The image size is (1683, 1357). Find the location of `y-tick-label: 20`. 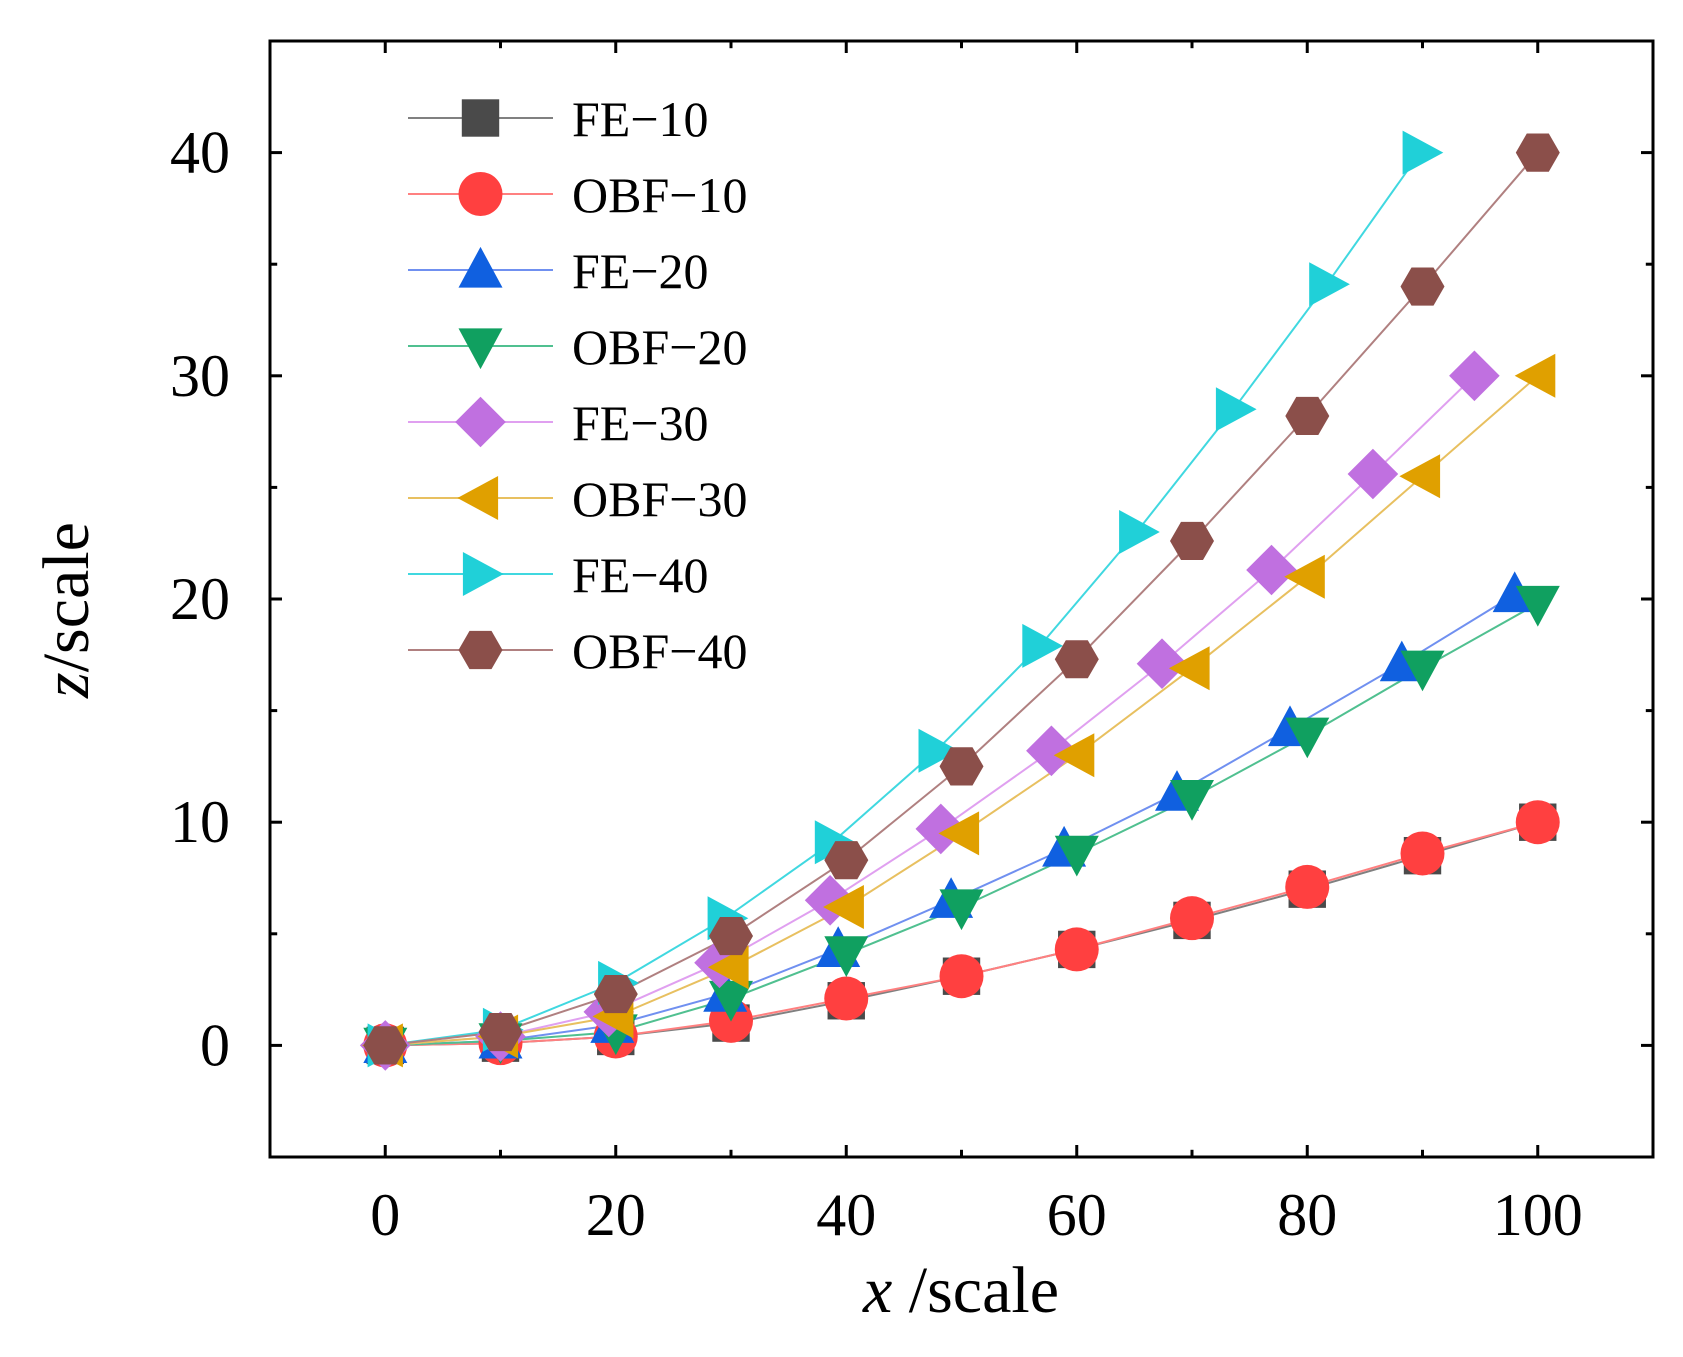

y-tick-label: 20 is located at coordinates (200, 599).